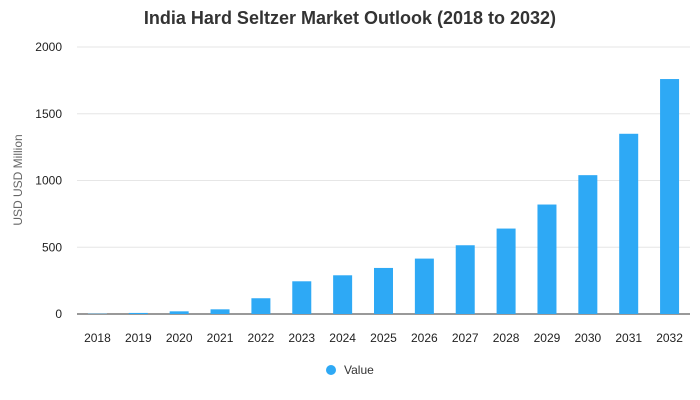 This screenshot has width=700, height=400. I want to click on bar-2024, so click(343, 294).